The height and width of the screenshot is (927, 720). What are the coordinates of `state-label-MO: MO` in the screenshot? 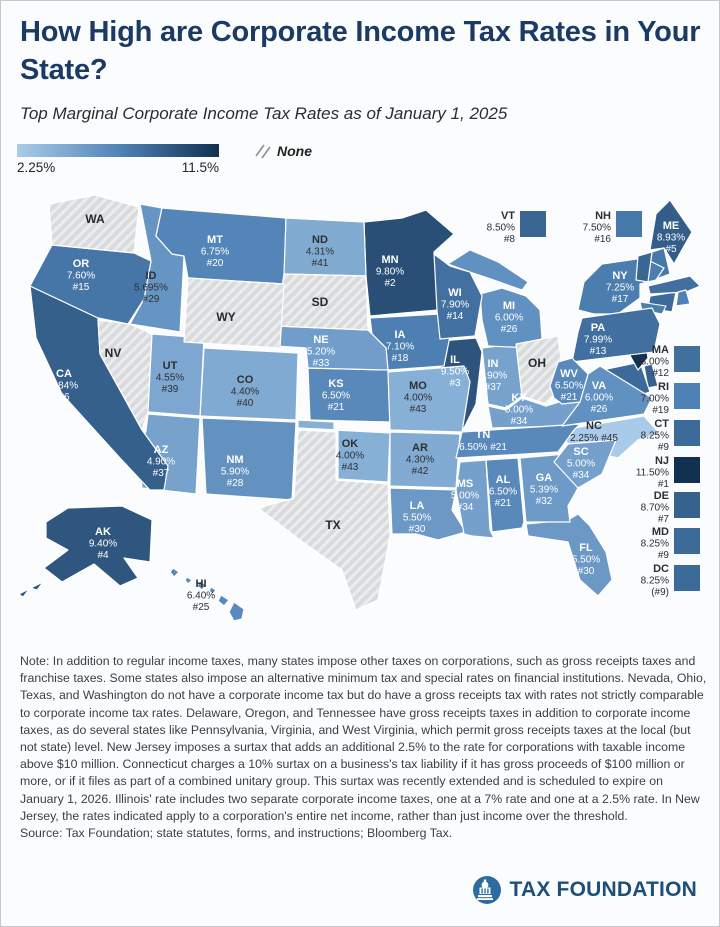 It's located at (418, 386).